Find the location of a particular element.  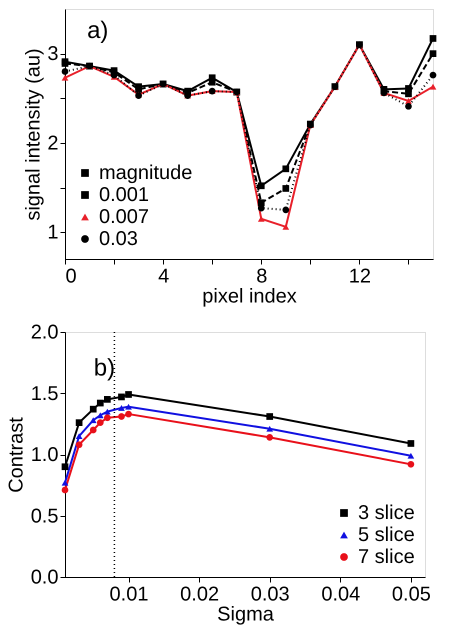

legend-label: 3 slice is located at coordinates (386, 513).